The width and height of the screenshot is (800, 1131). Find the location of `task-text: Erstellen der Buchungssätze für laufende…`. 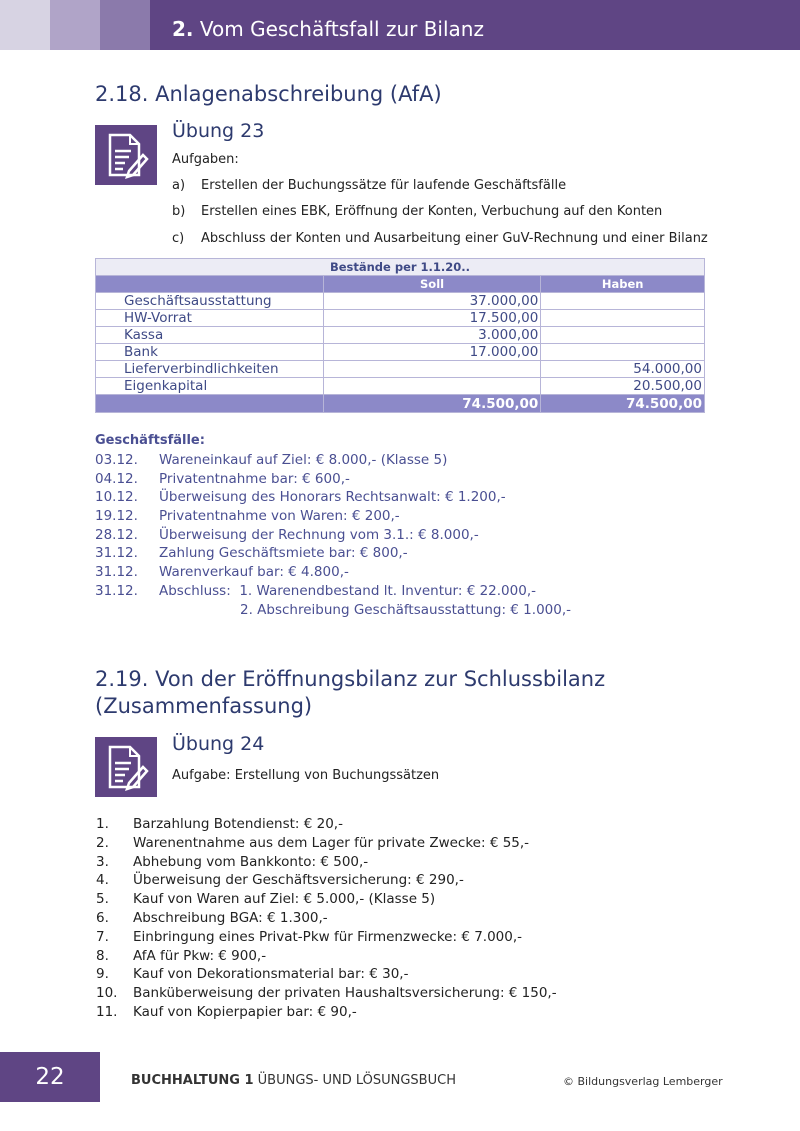

task-text: Erstellen der Buchungssätze für laufende… is located at coordinates (384, 185).